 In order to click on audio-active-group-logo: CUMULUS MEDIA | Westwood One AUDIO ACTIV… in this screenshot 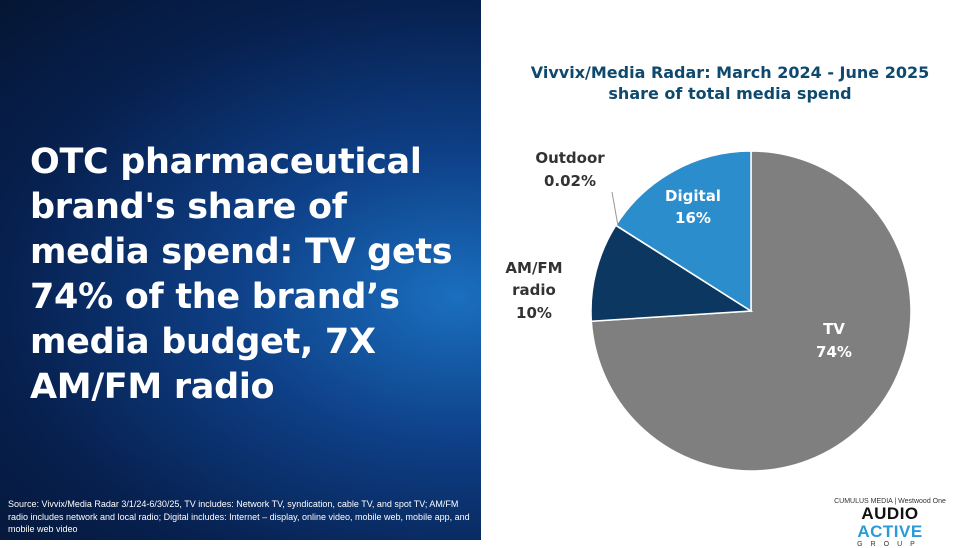, I will do `click(890, 523)`.